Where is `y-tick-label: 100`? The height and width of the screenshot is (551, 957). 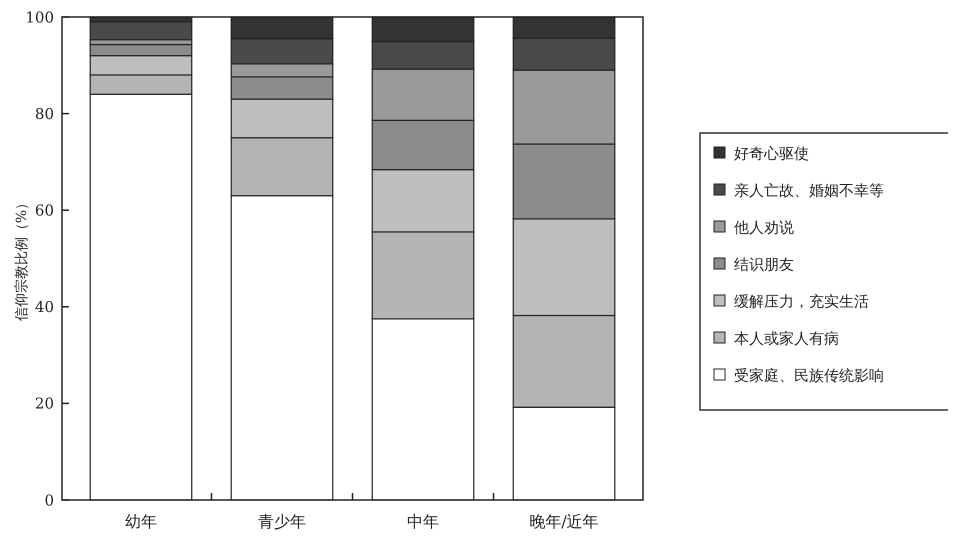 y-tick-label: 100 is located at coordinates (39, 17).